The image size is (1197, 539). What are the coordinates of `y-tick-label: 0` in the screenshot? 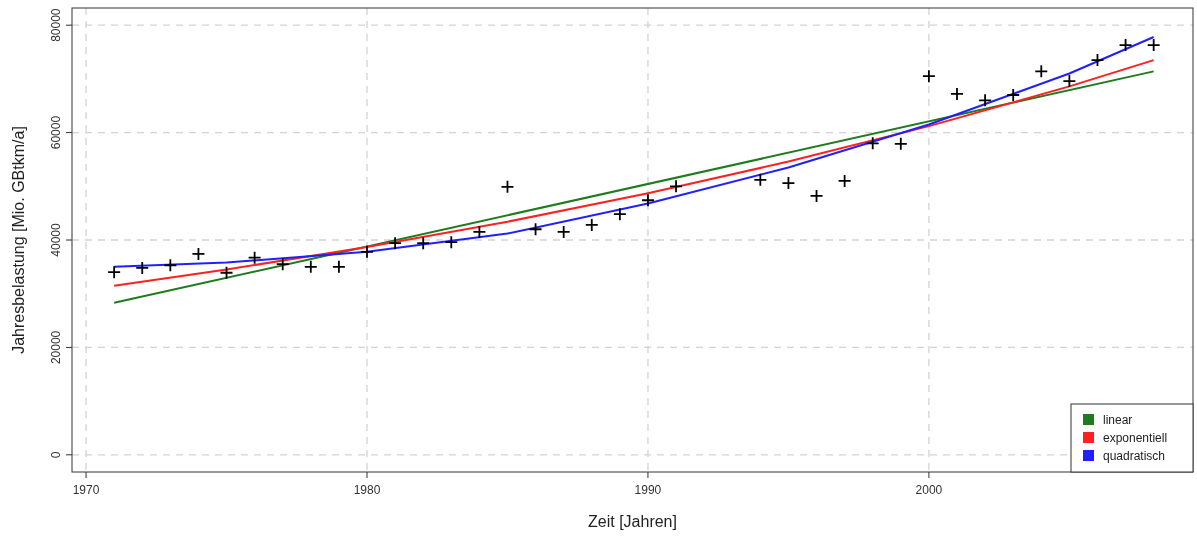 It's located at (56, 455).